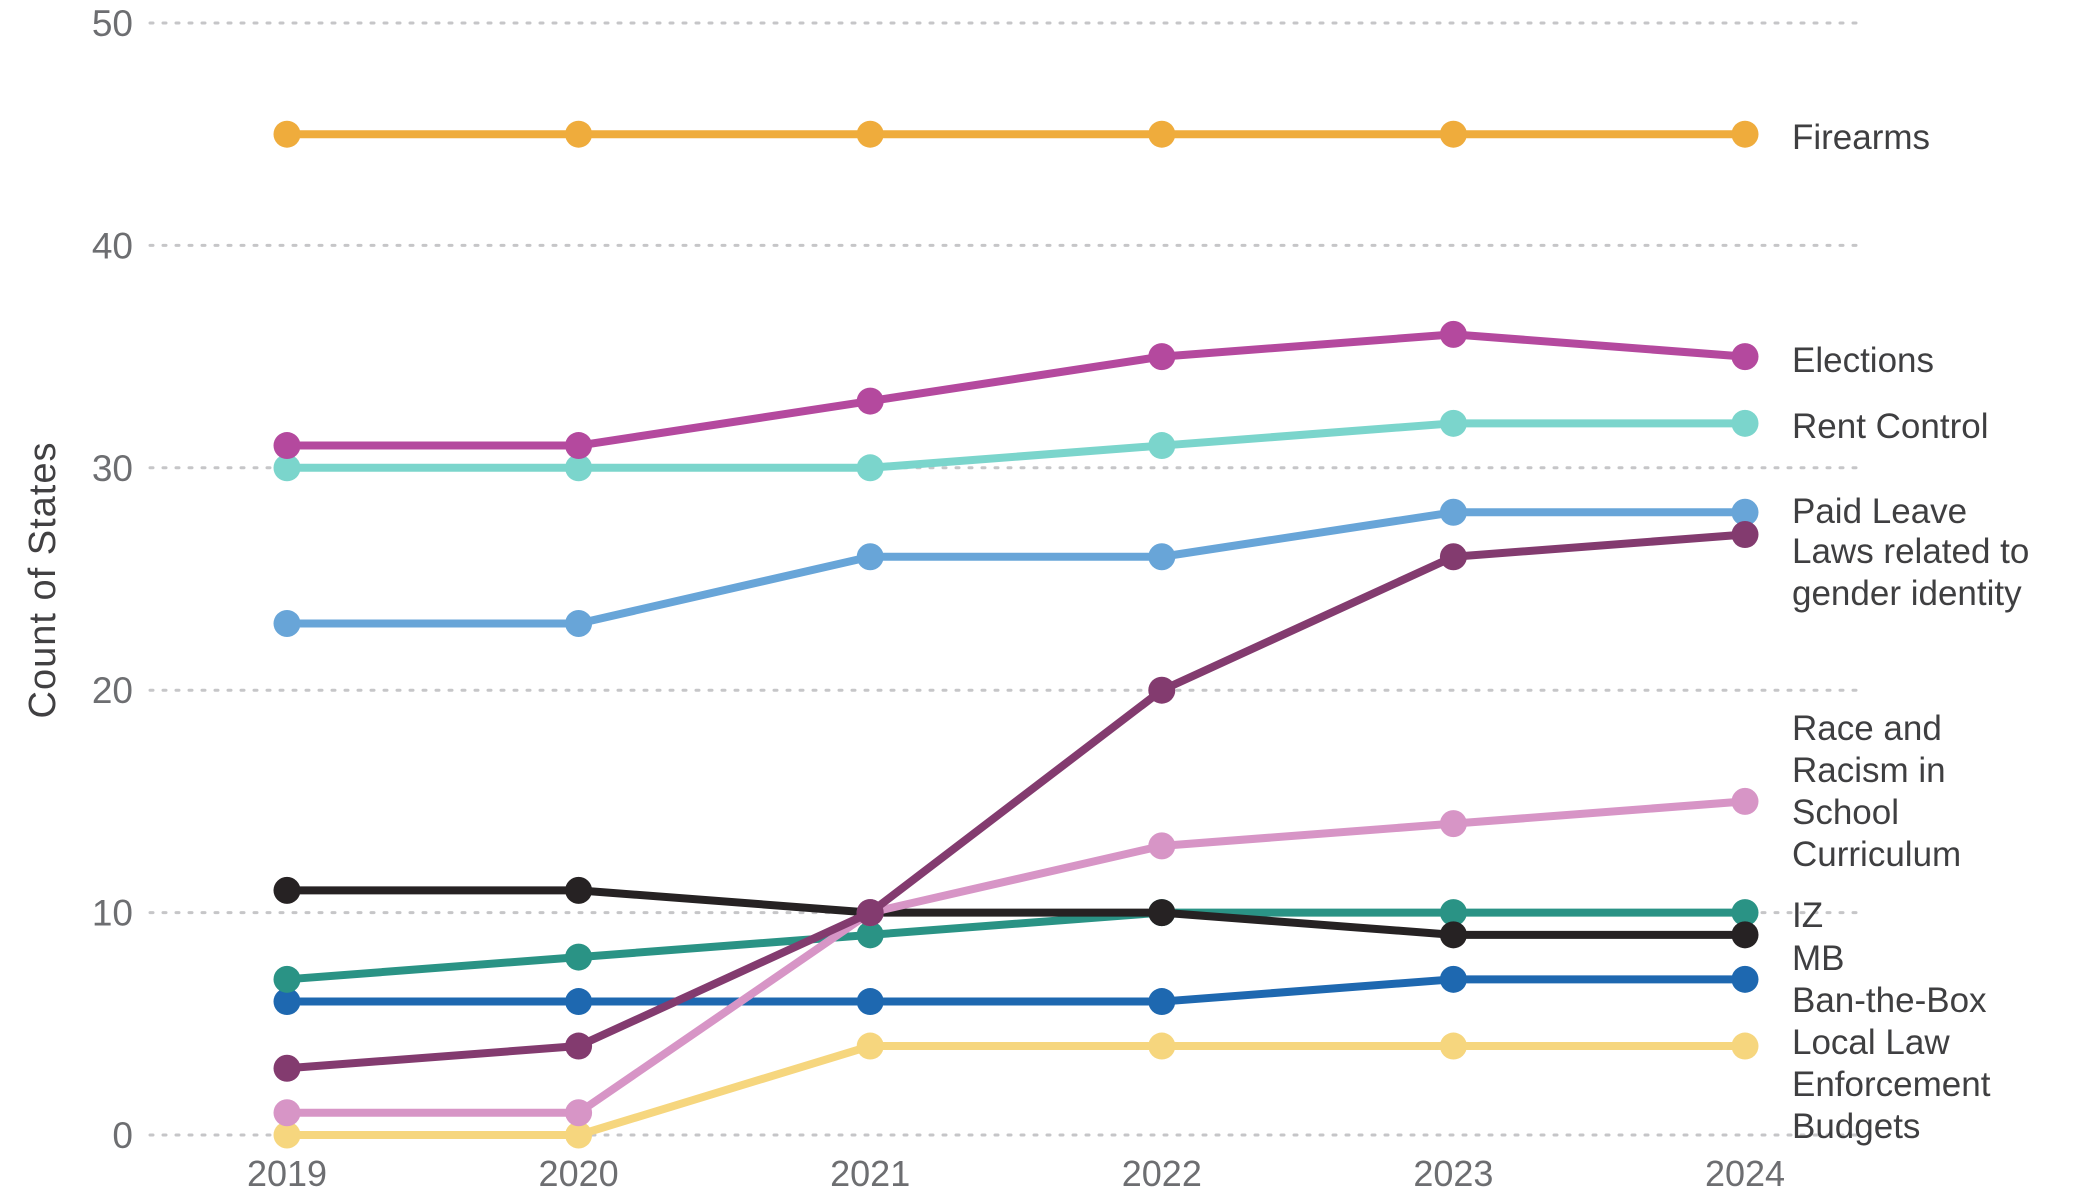  I want to click on series-dot-mb-2020, so click(579, 890).